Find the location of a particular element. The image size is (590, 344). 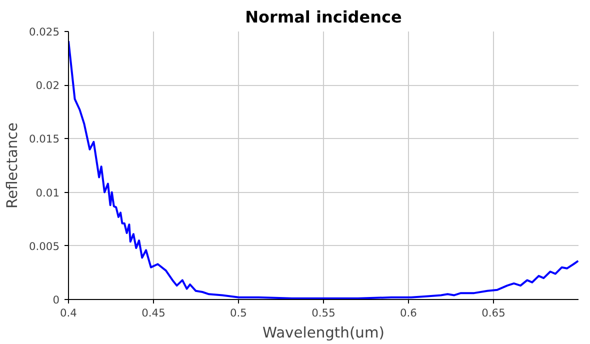

x-tick-label: 0.5 is located at coordinates (238, 313).